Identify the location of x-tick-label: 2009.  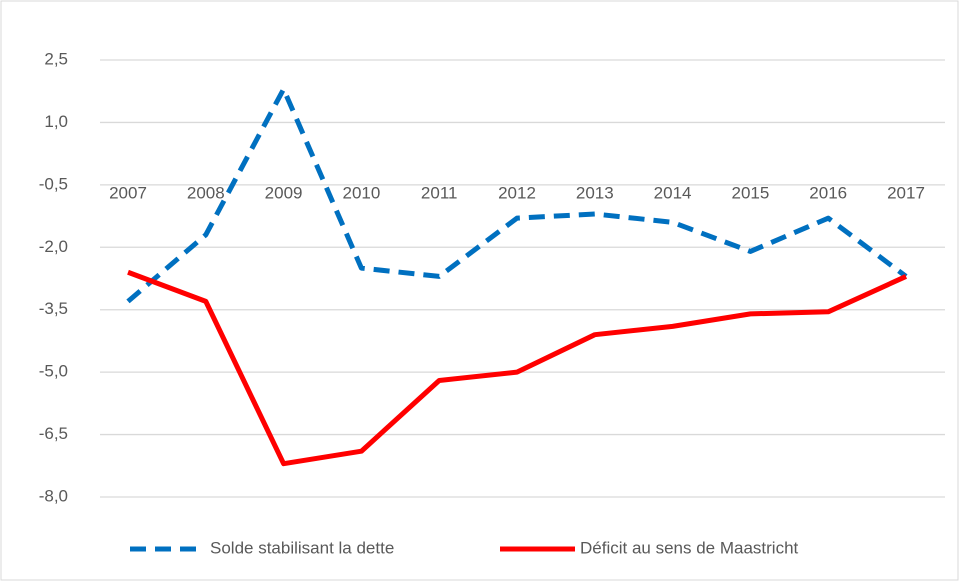
(284, 193).